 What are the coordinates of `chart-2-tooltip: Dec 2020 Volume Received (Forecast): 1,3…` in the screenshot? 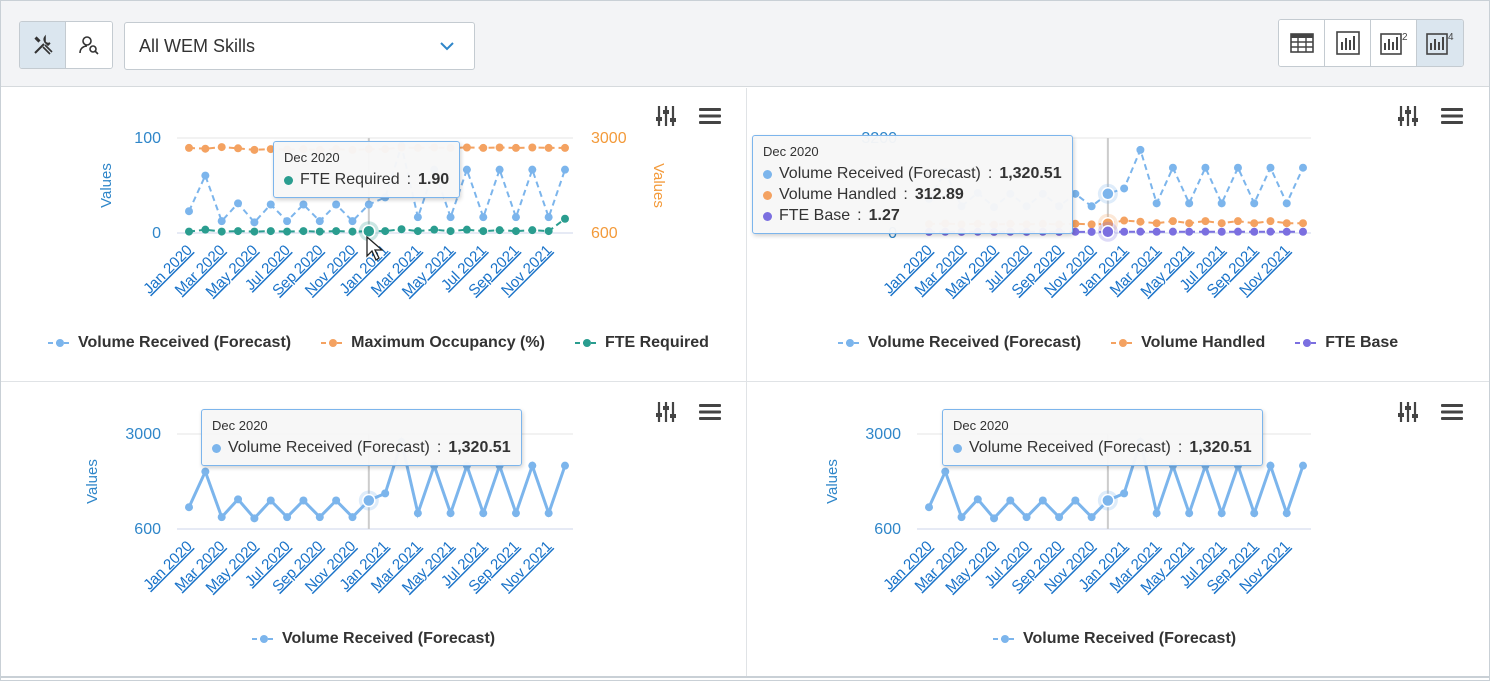 It's located at (912, 184).